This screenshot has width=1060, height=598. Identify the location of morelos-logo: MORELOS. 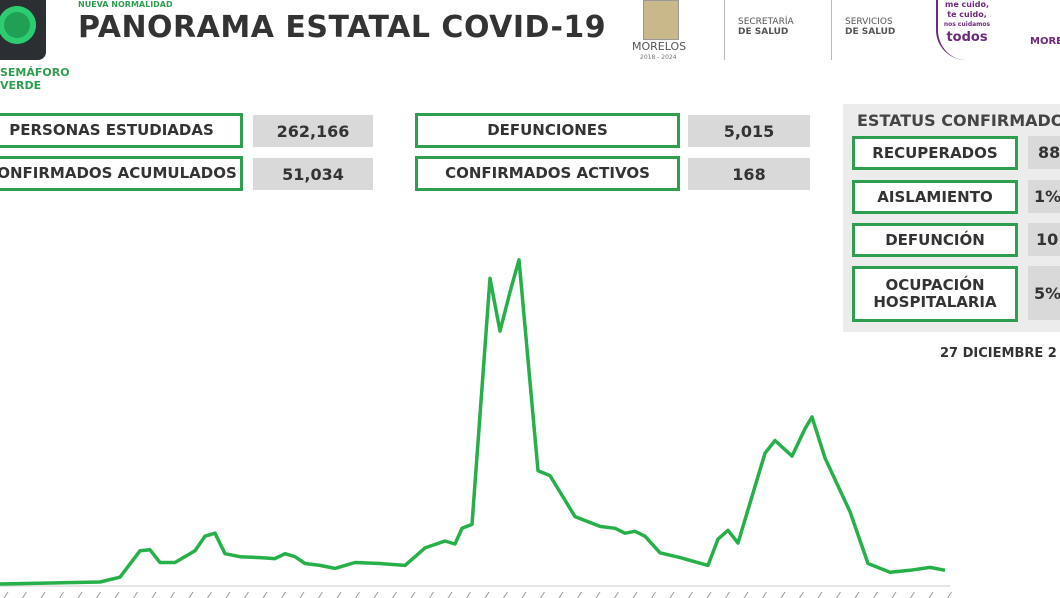
(659, 46).